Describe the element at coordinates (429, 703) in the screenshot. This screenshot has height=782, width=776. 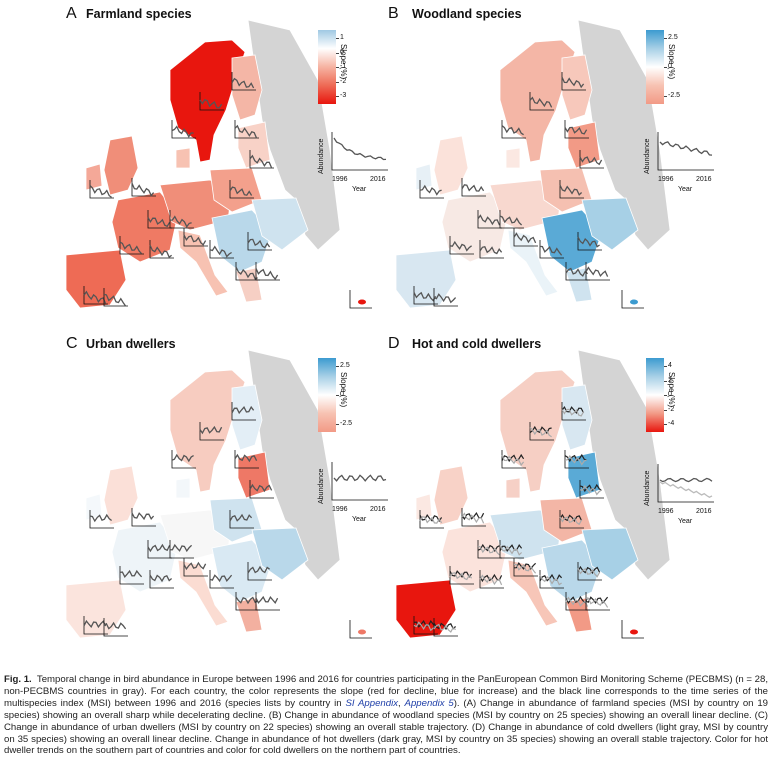
I see `appendix-5-link: Appendix 5` at that location.